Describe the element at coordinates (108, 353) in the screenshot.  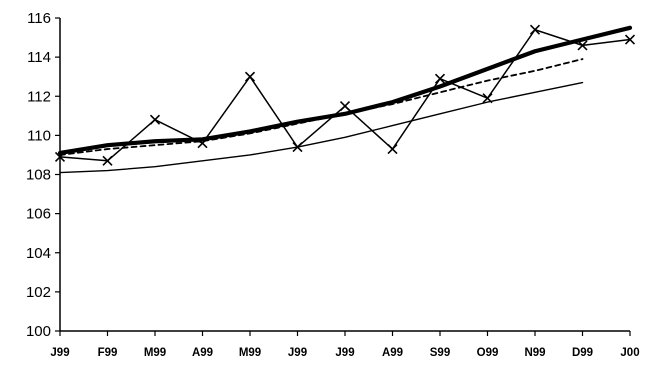
I see `x-tick-label: F99` at that location.